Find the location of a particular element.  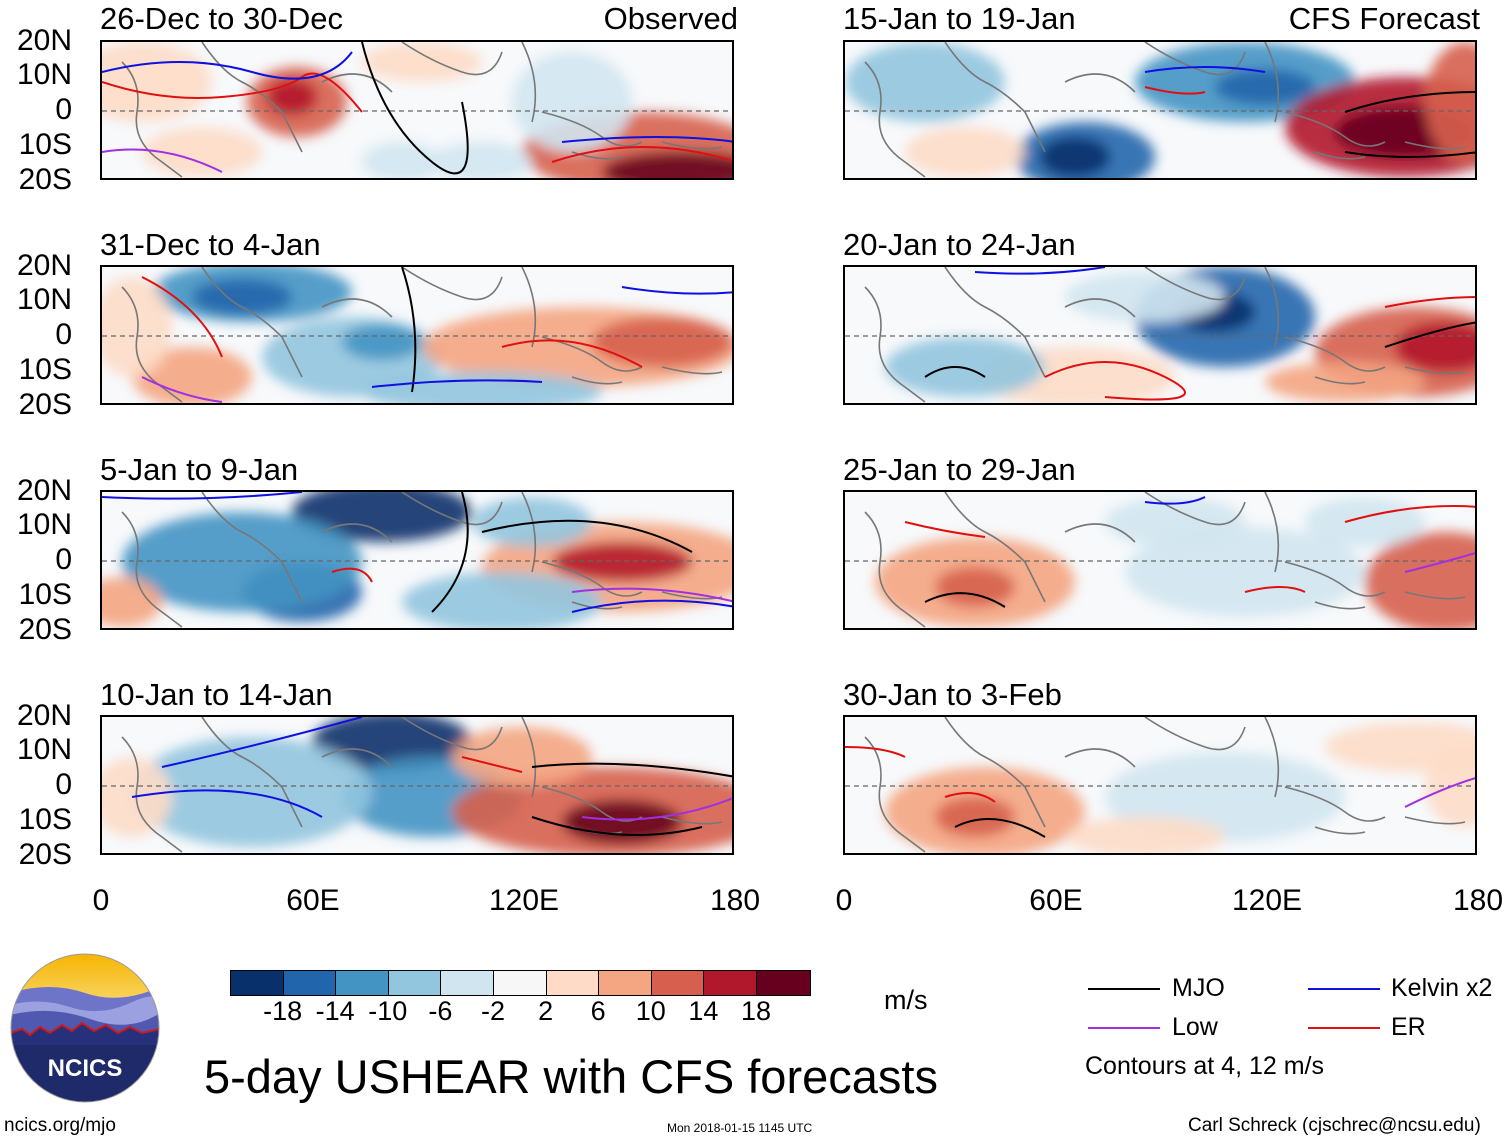

y-tick-1-10n: 10N is located at coordinates (44, 74).